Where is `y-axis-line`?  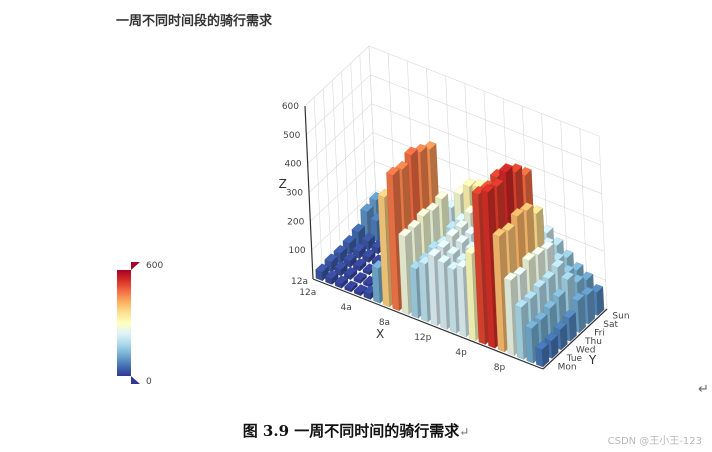 y-axis-line is located at coordinates (575, 339).